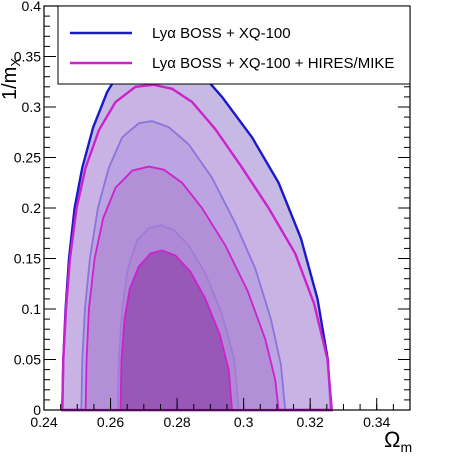 This screenshot has width=474, height=457. I want to click on y-tick-label: 0.15, so click(27, 259).